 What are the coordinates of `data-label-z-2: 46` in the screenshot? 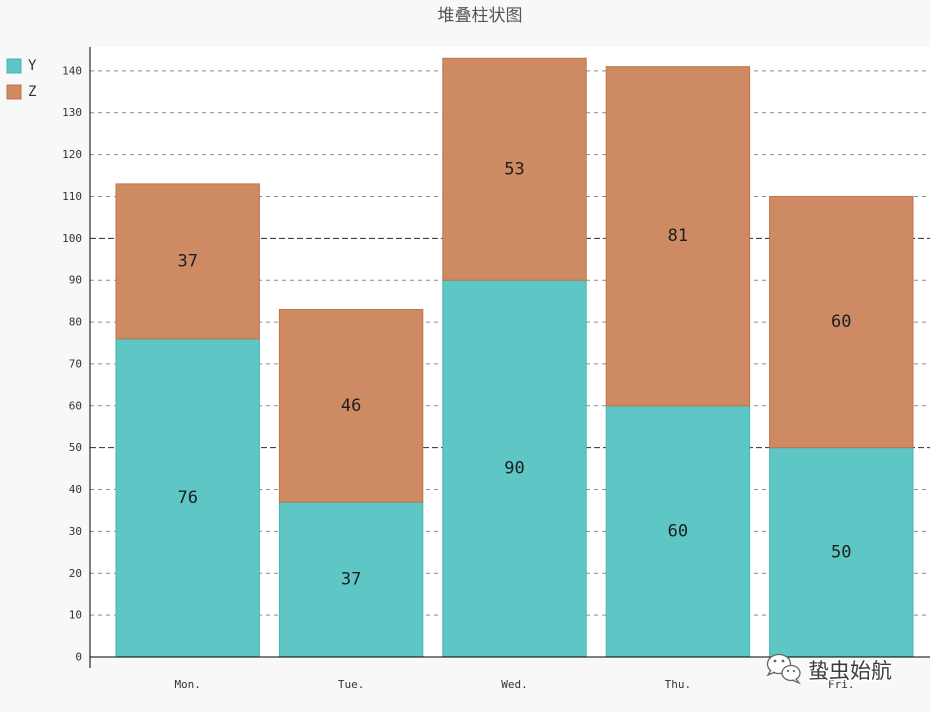 It's located at (351, 406).